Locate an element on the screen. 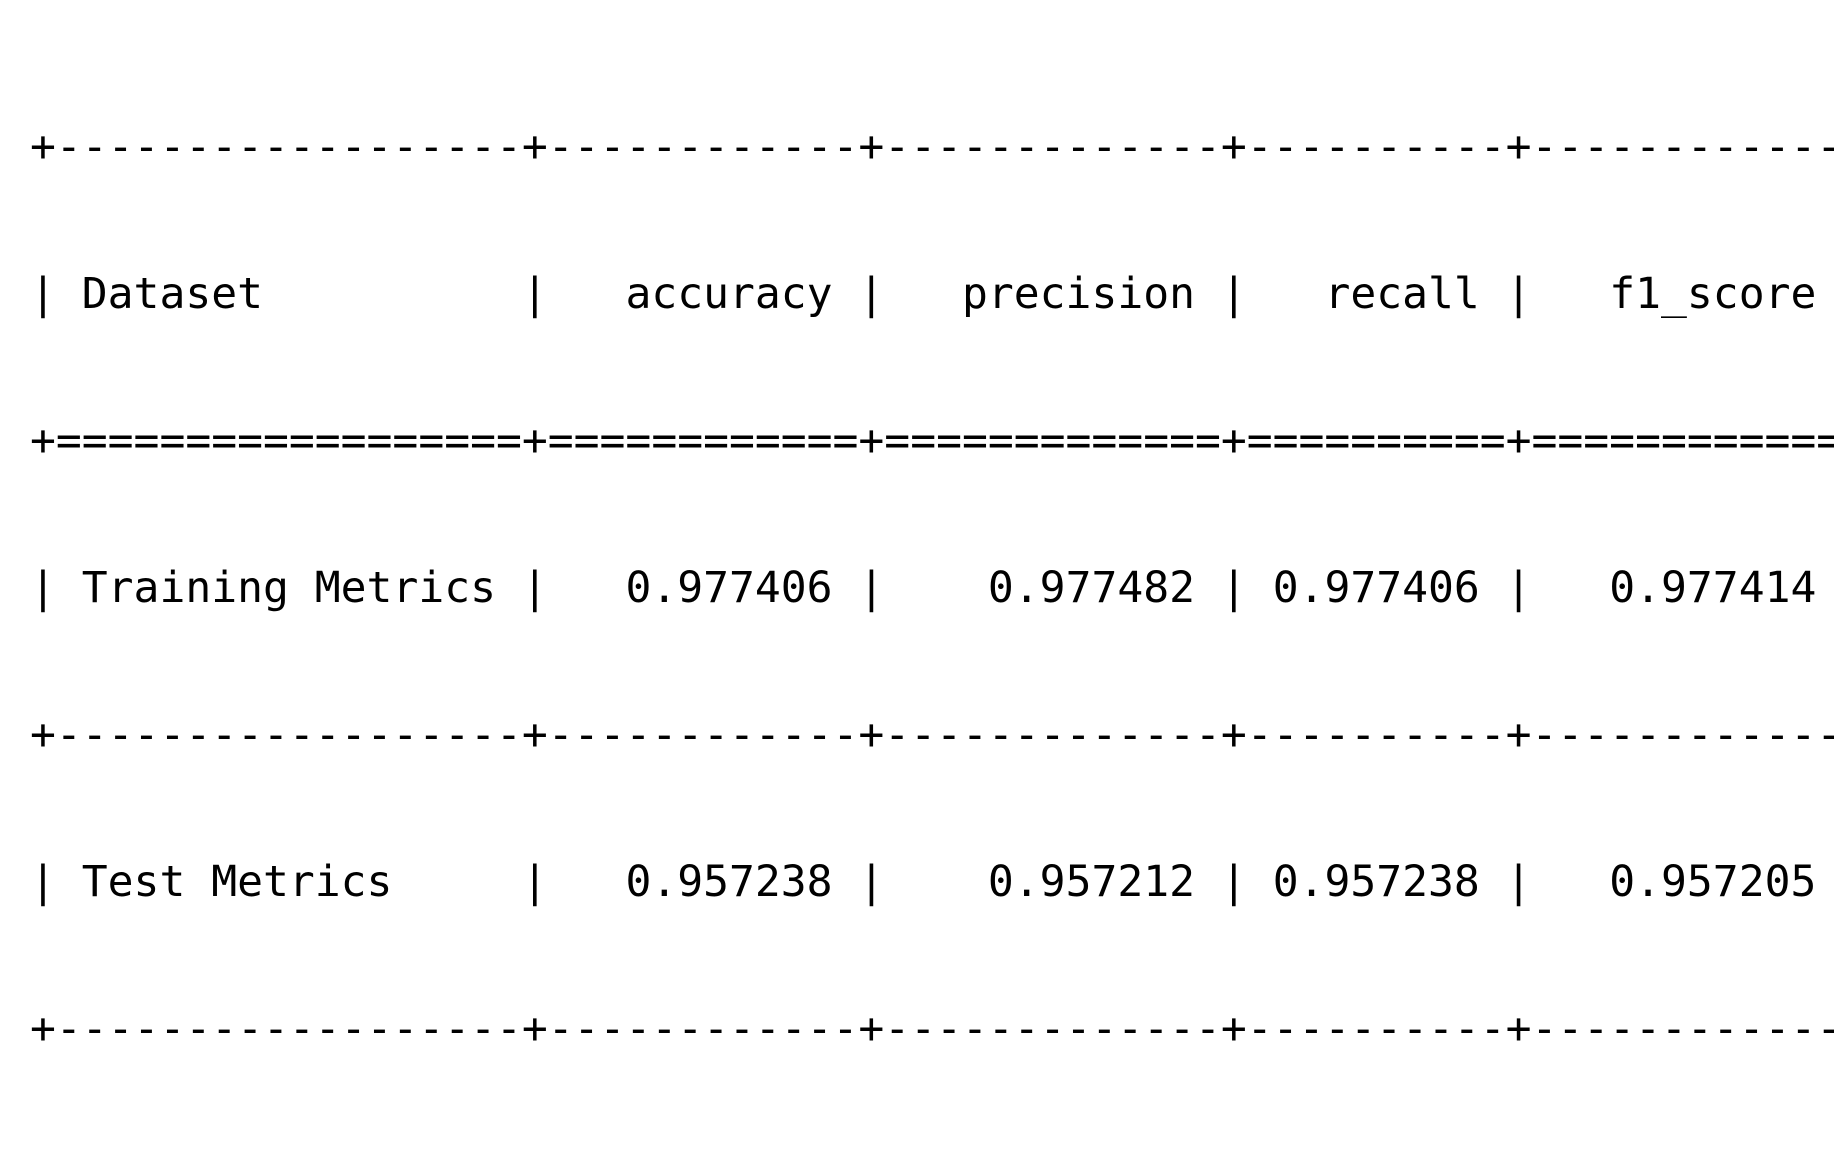 Image resolution: width=1834 pixels, height=1168 pixels. header-precision: precision is located at coordinates (1078, 294).